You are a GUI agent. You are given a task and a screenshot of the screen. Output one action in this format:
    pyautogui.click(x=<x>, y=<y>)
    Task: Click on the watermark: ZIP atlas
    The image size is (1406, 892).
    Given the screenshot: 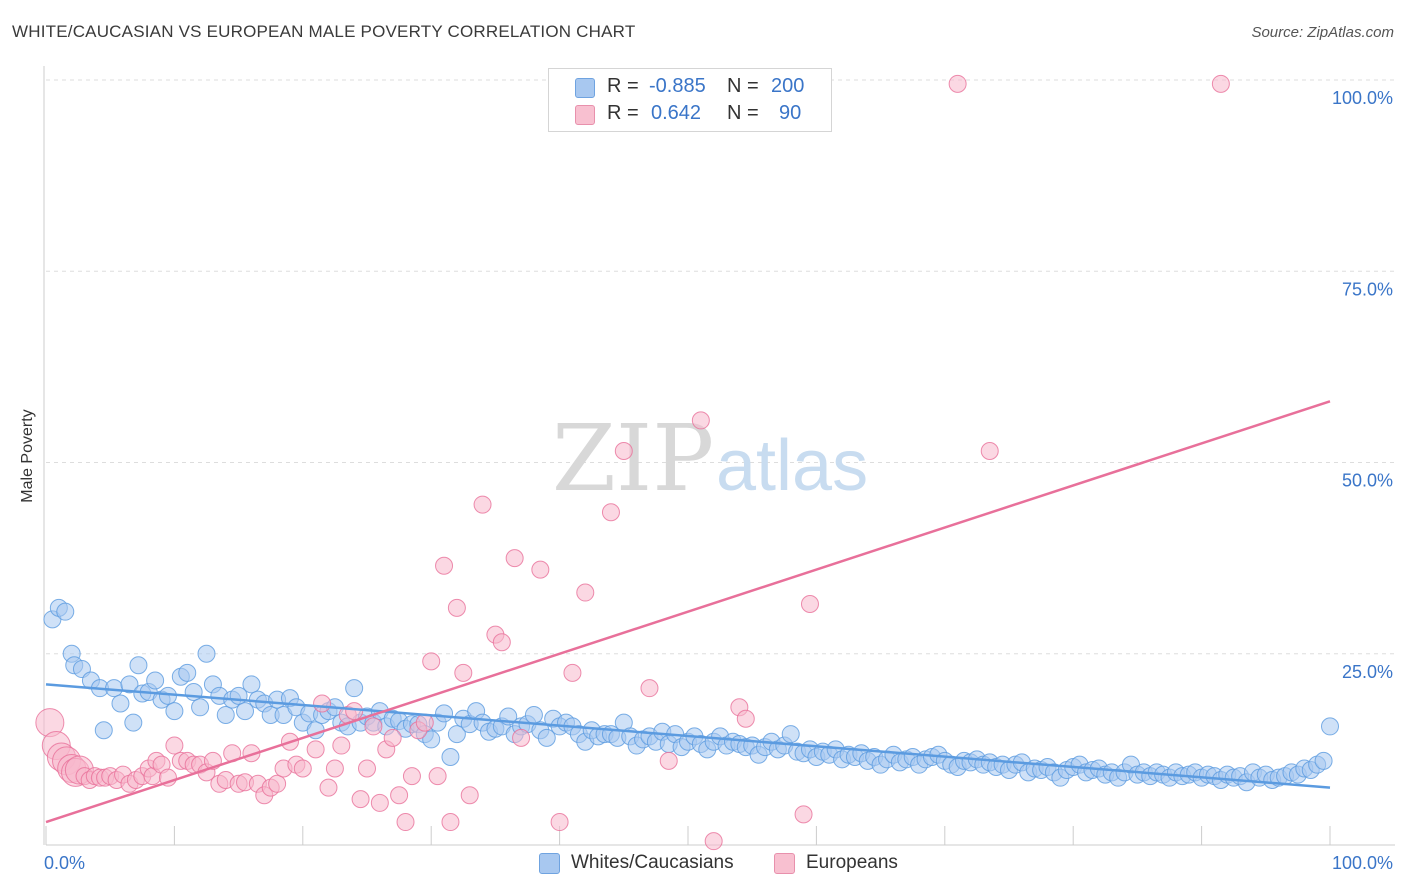 What is the action you would take?
    pyautogui.click(x=710, y=458)
    